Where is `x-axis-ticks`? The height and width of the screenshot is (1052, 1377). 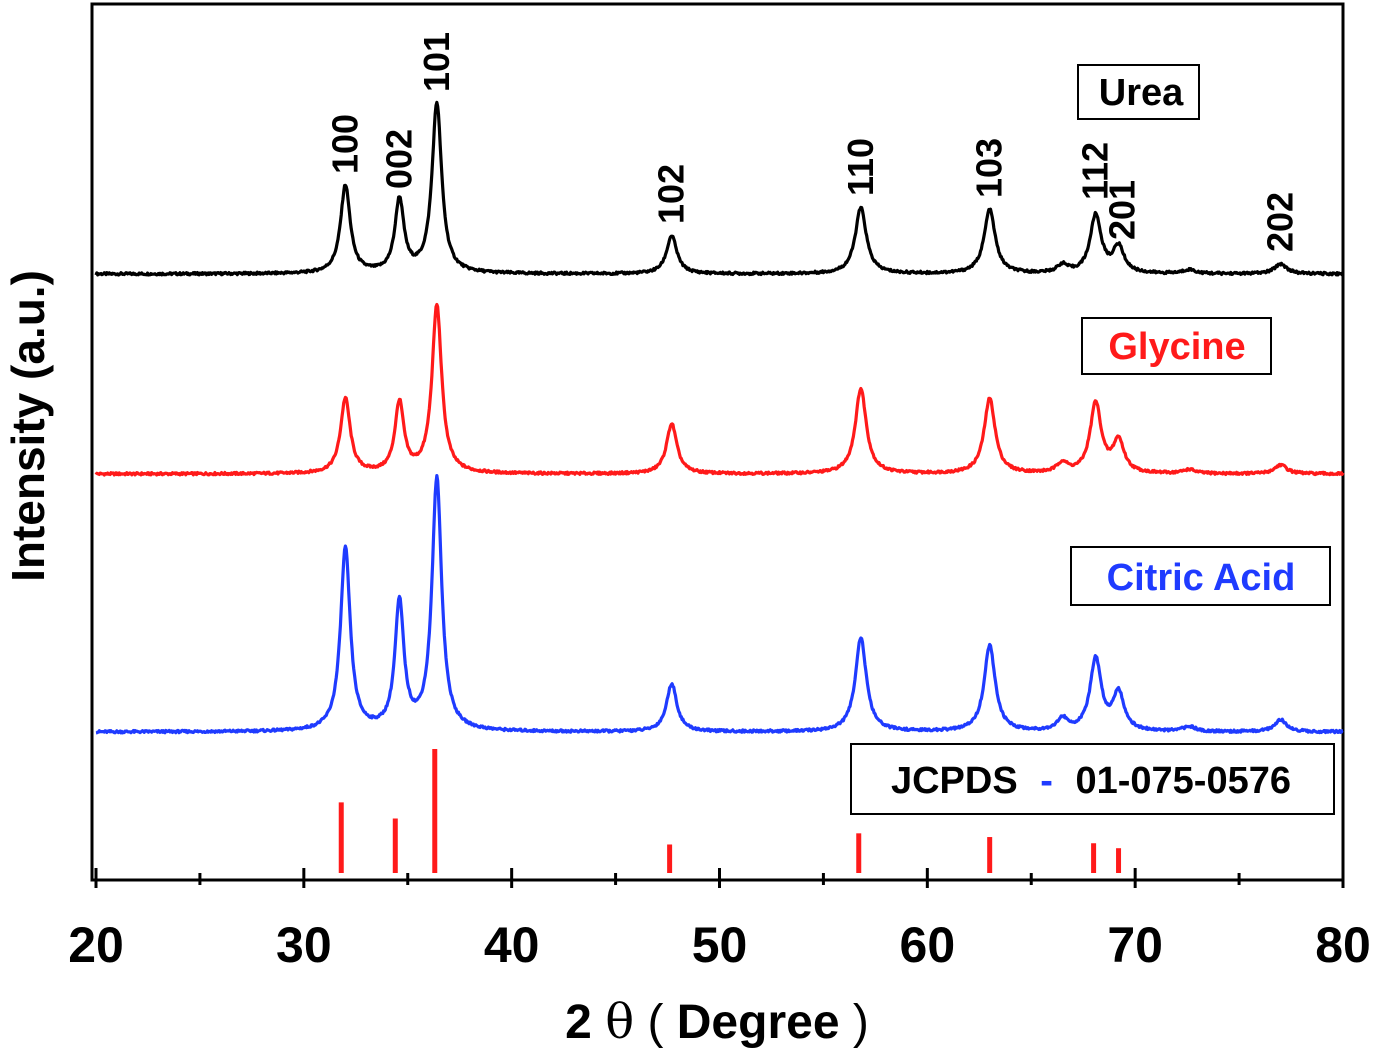
x-axis-ticks is located at coordinates (719, 878).